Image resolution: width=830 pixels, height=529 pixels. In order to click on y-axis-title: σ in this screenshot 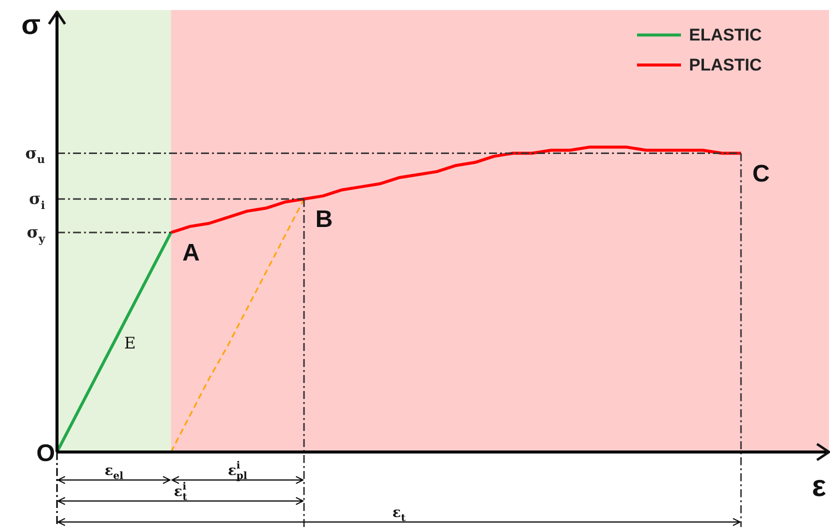, I will do `click(31, 24)`.